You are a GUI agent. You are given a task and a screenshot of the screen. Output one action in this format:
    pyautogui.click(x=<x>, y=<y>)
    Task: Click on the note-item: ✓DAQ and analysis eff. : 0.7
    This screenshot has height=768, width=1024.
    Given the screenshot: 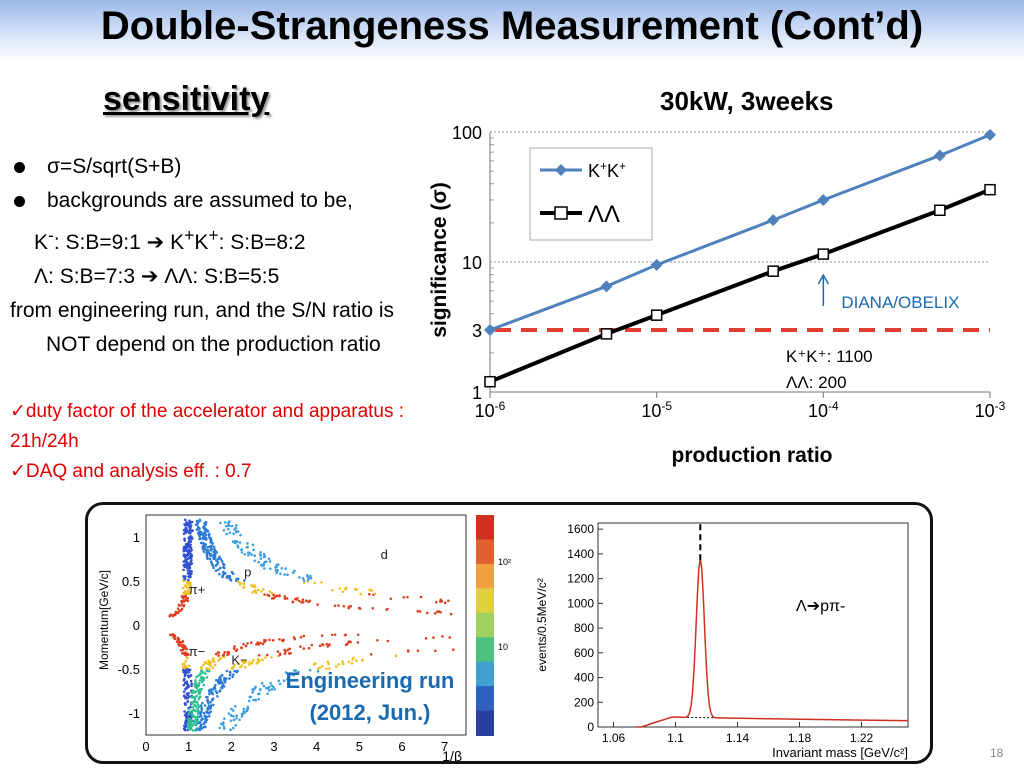 What is the action you would take?
    pyautogui.click(x=131, y=471)
    